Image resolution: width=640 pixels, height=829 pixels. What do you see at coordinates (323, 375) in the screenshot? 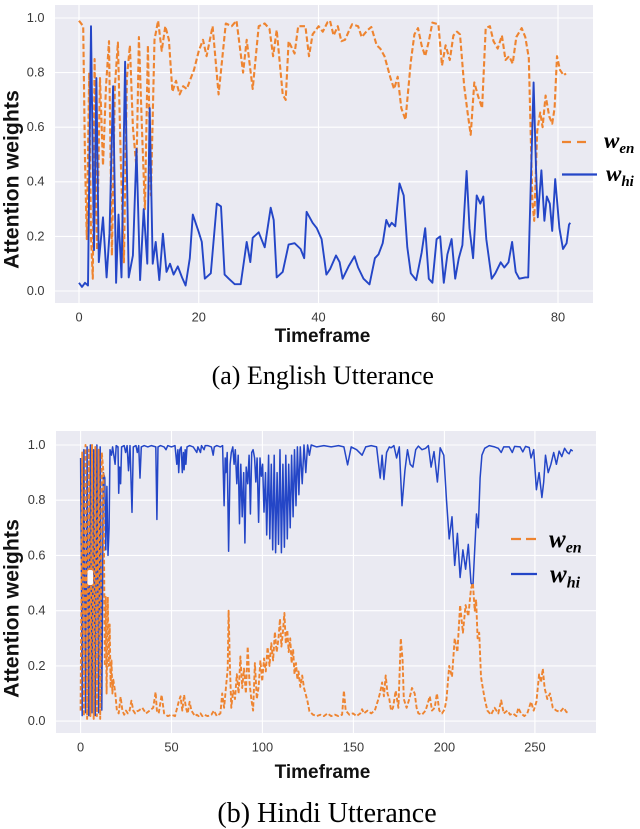
I see `svg-text: (a) English Utterance` at bounding box center [323, 375].